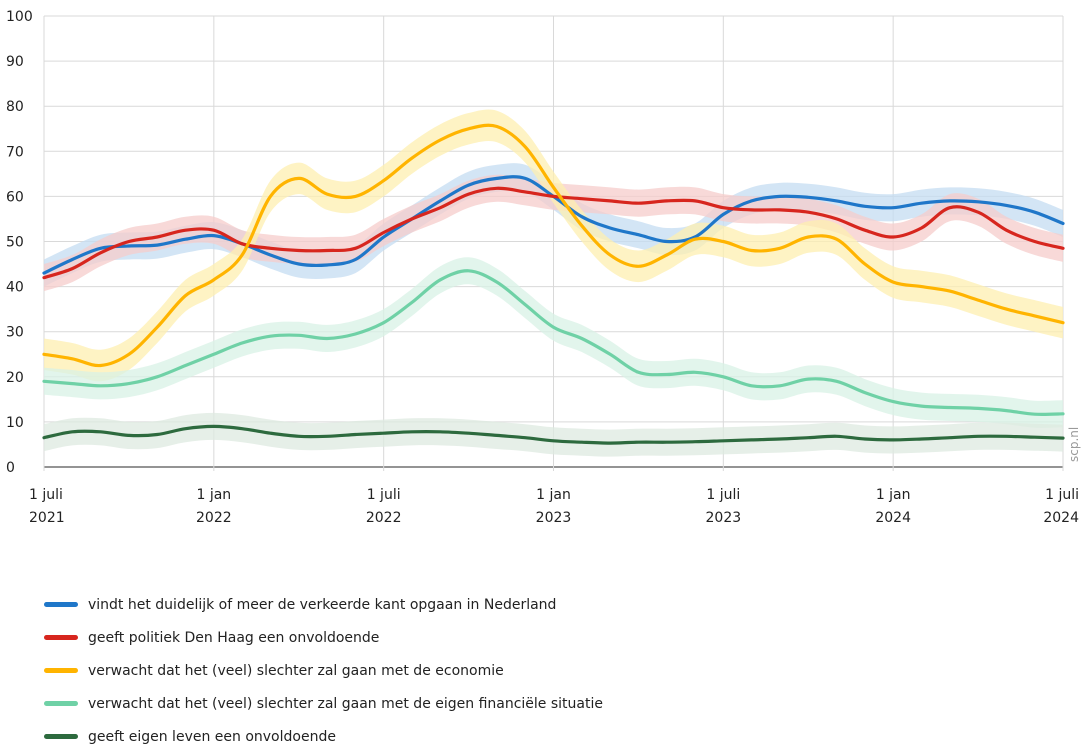  Describe the element at coordinates (15, 62) in the screenshot. I see `y-tick-label-90: 90` at that location.